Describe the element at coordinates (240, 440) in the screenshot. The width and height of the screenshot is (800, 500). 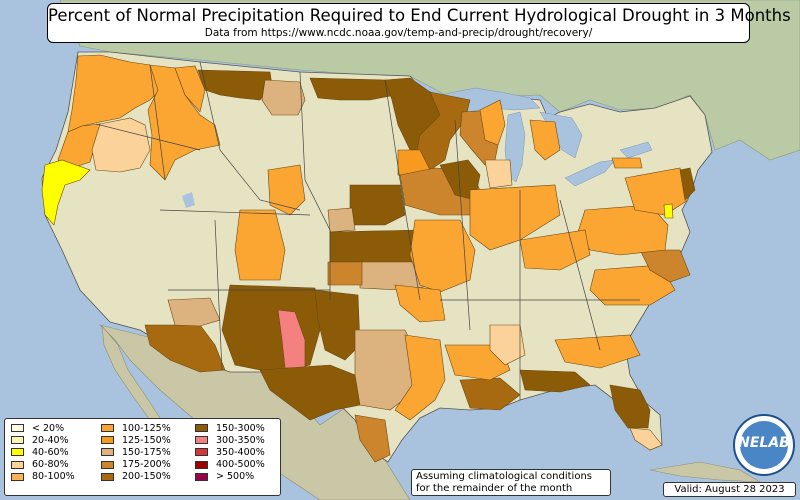
I see `legend-label: 300-350%` at that location.